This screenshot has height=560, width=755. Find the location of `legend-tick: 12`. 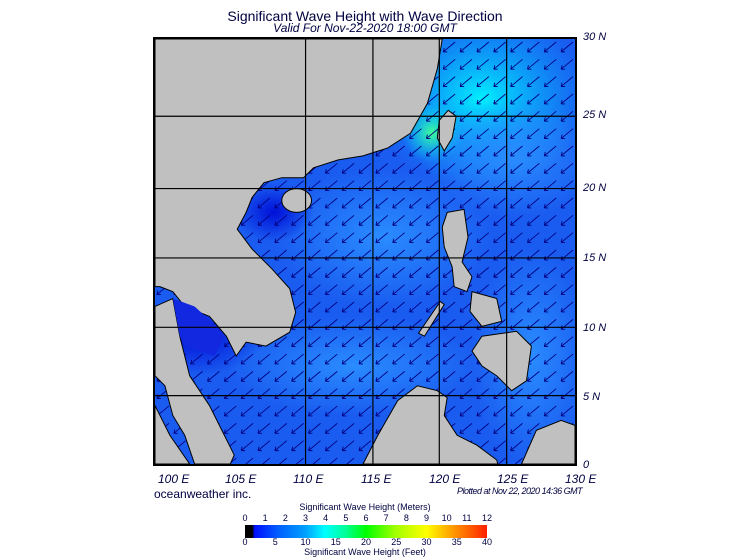

legend-tick: 12 is located at coordinates (487, 518).